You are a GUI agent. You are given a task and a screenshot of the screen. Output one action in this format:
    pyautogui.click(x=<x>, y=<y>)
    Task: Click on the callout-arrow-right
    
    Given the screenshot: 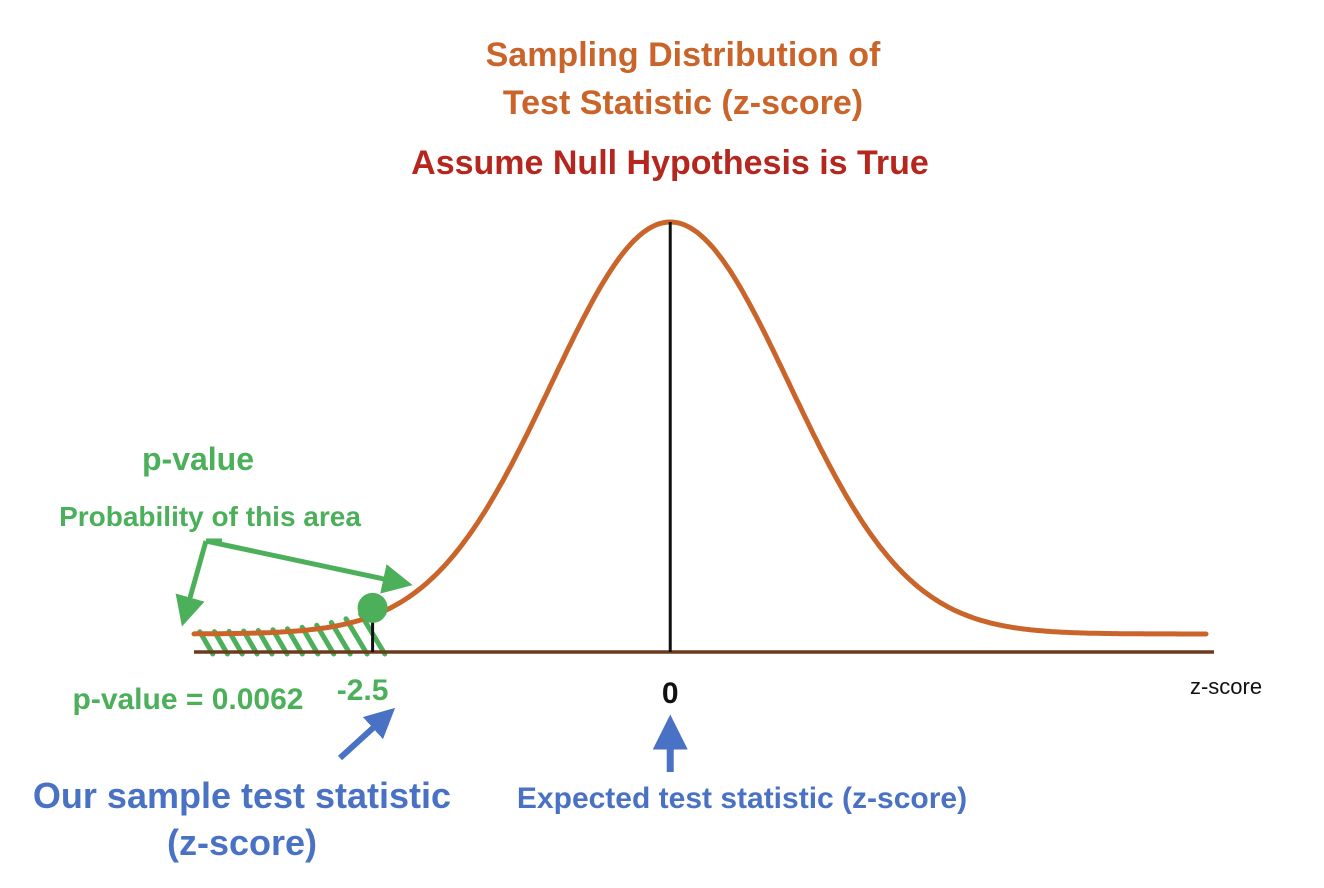 What is the action you would take?
    pyautogui.click(x=309, y=566)
    